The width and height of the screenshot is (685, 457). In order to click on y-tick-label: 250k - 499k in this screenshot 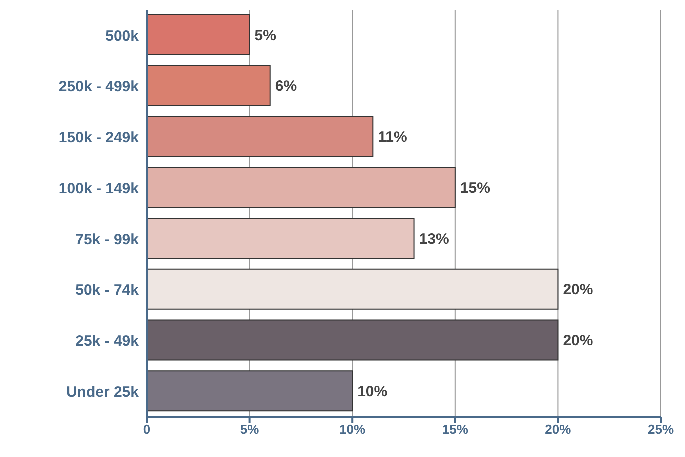, I will do `click(99, 87)`.